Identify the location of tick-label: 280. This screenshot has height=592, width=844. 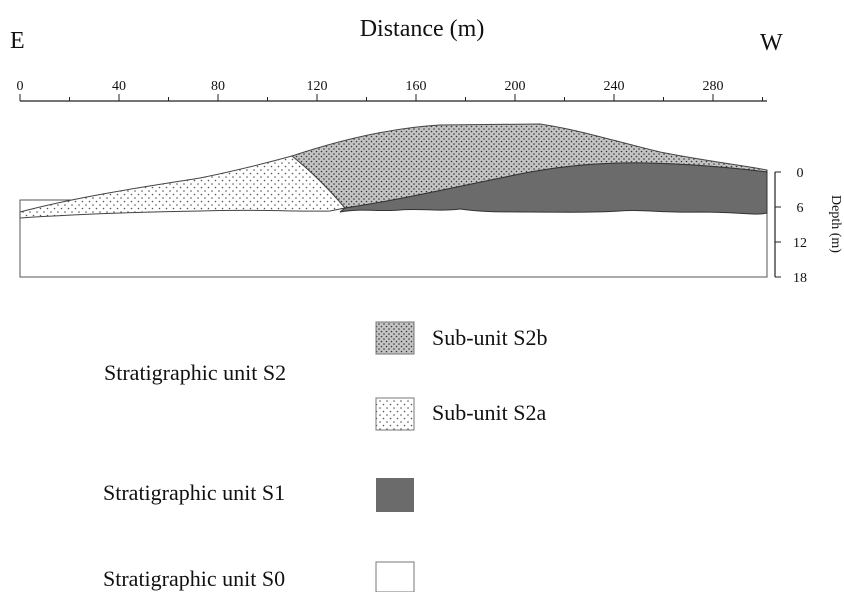
(713, 86).